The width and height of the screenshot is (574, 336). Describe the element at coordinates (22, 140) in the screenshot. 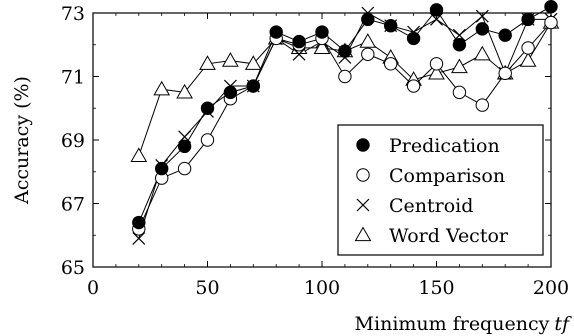

I see `y-axis-title: Accuracy (%)` at that location.